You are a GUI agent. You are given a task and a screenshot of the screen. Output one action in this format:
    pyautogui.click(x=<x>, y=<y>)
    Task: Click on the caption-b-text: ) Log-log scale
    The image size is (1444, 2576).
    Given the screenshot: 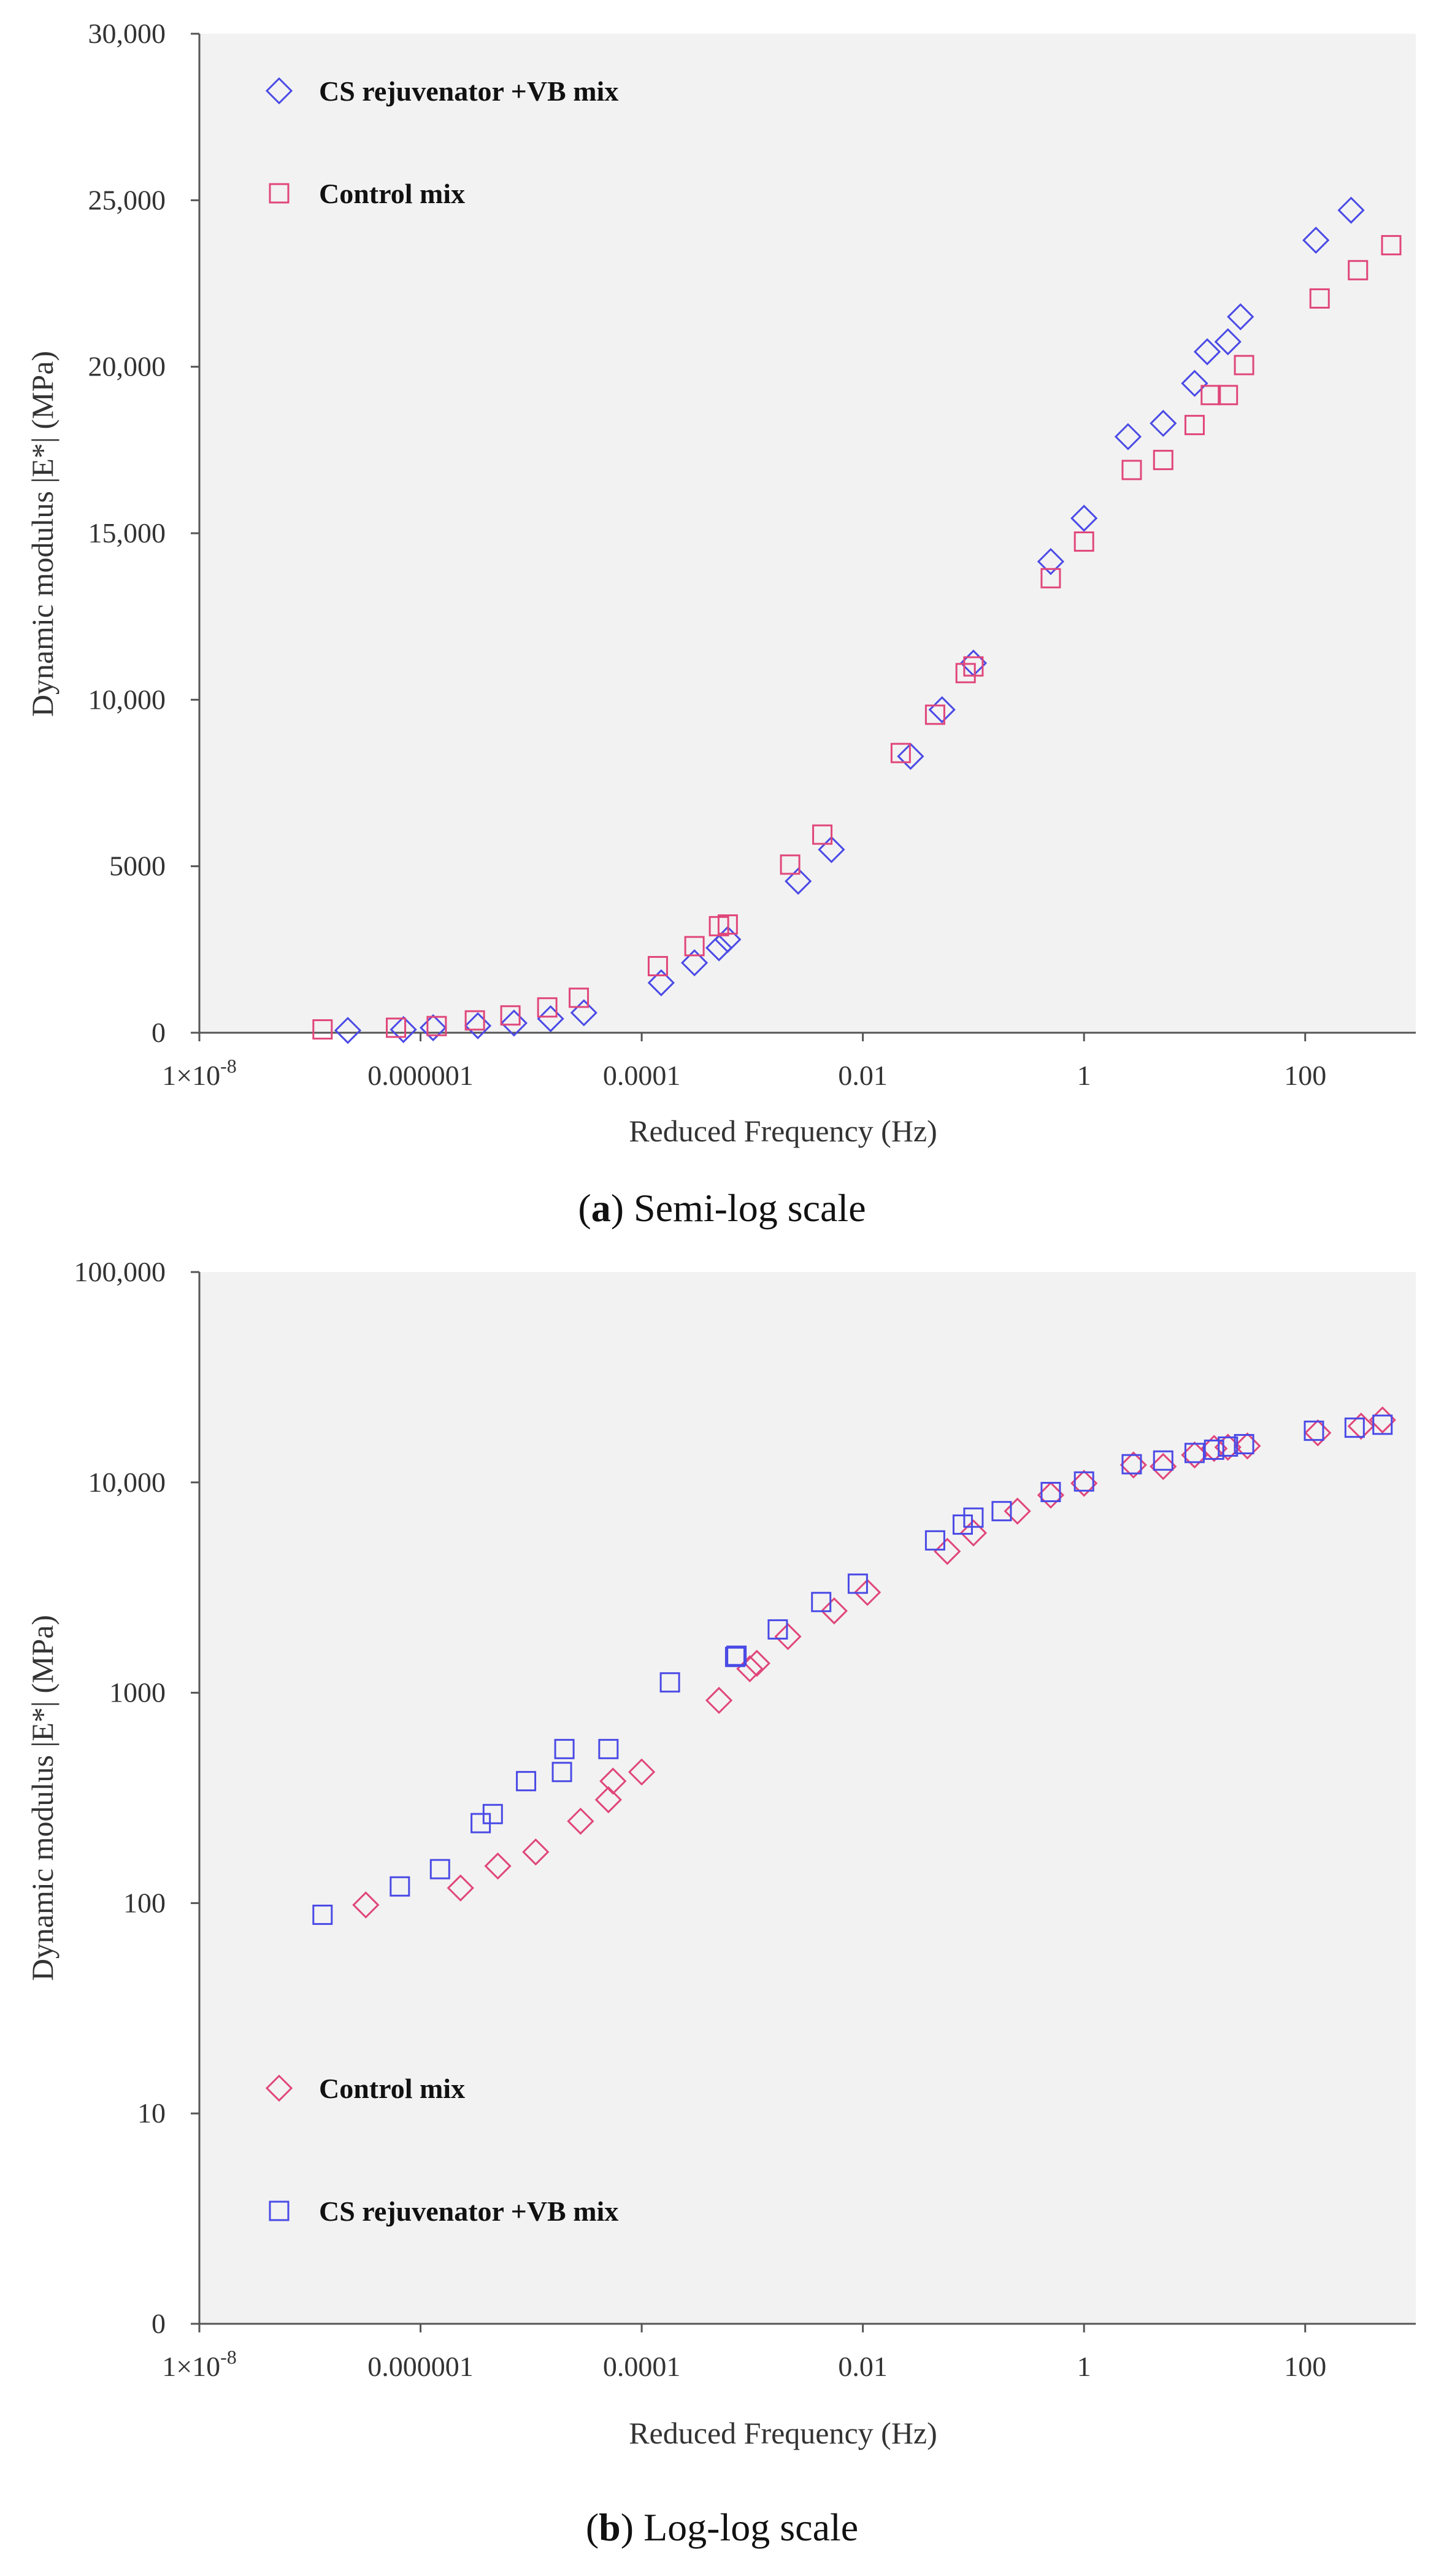 What is the action you would take?
    pyautogui.click(x=739, y=2527)
    